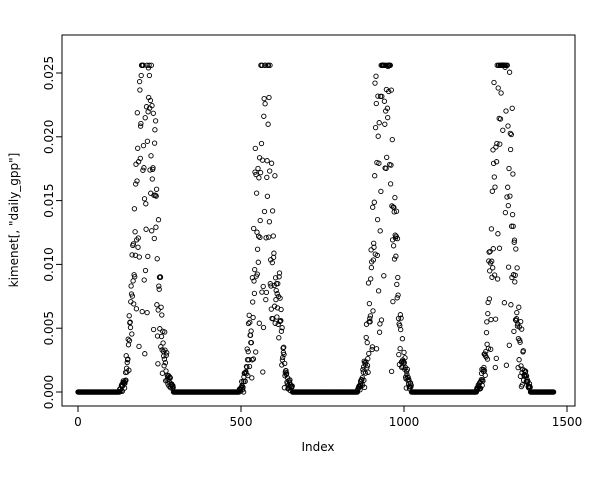 The height and width of the screenshot is (480, 600). Describe the element at coordinates (49, 392) in the screenshot. I see `y-tick-label: 0.000` at that location.